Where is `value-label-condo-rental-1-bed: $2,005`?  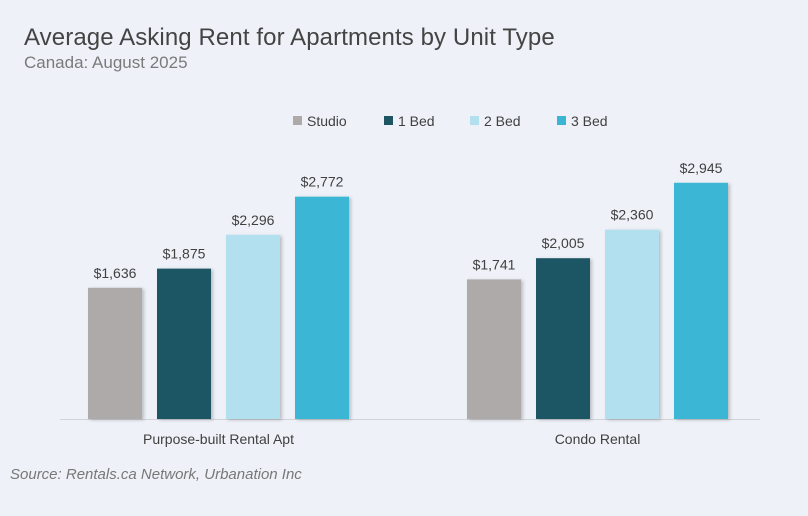
value-label-condo-rental-1-bed: $2,005 is located at coordinates (563, 243).